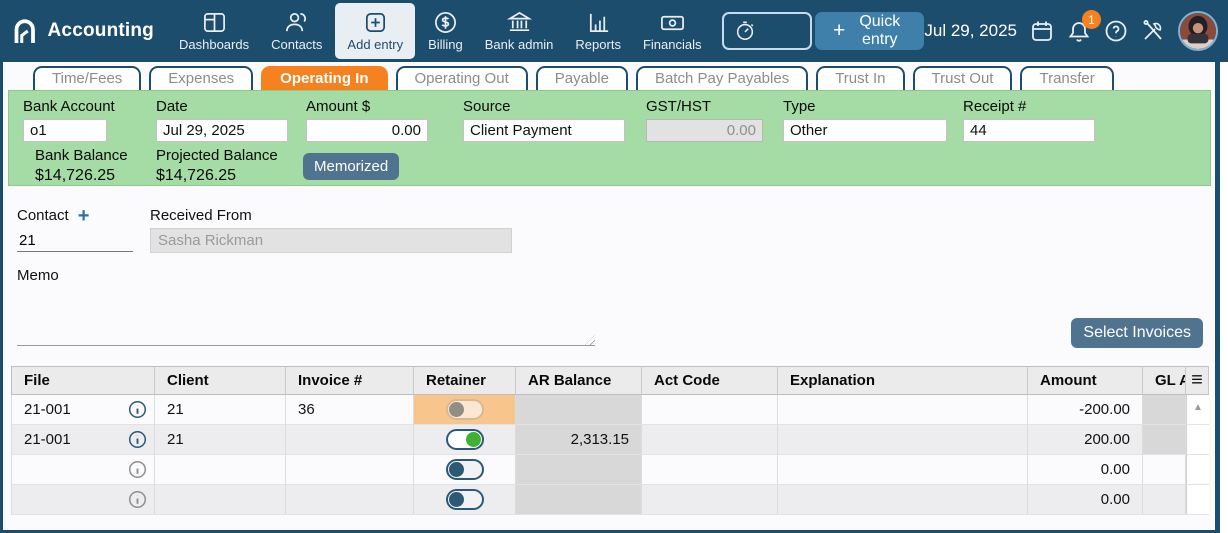  I want to click on table-row: 0.00, so click(610, 470).